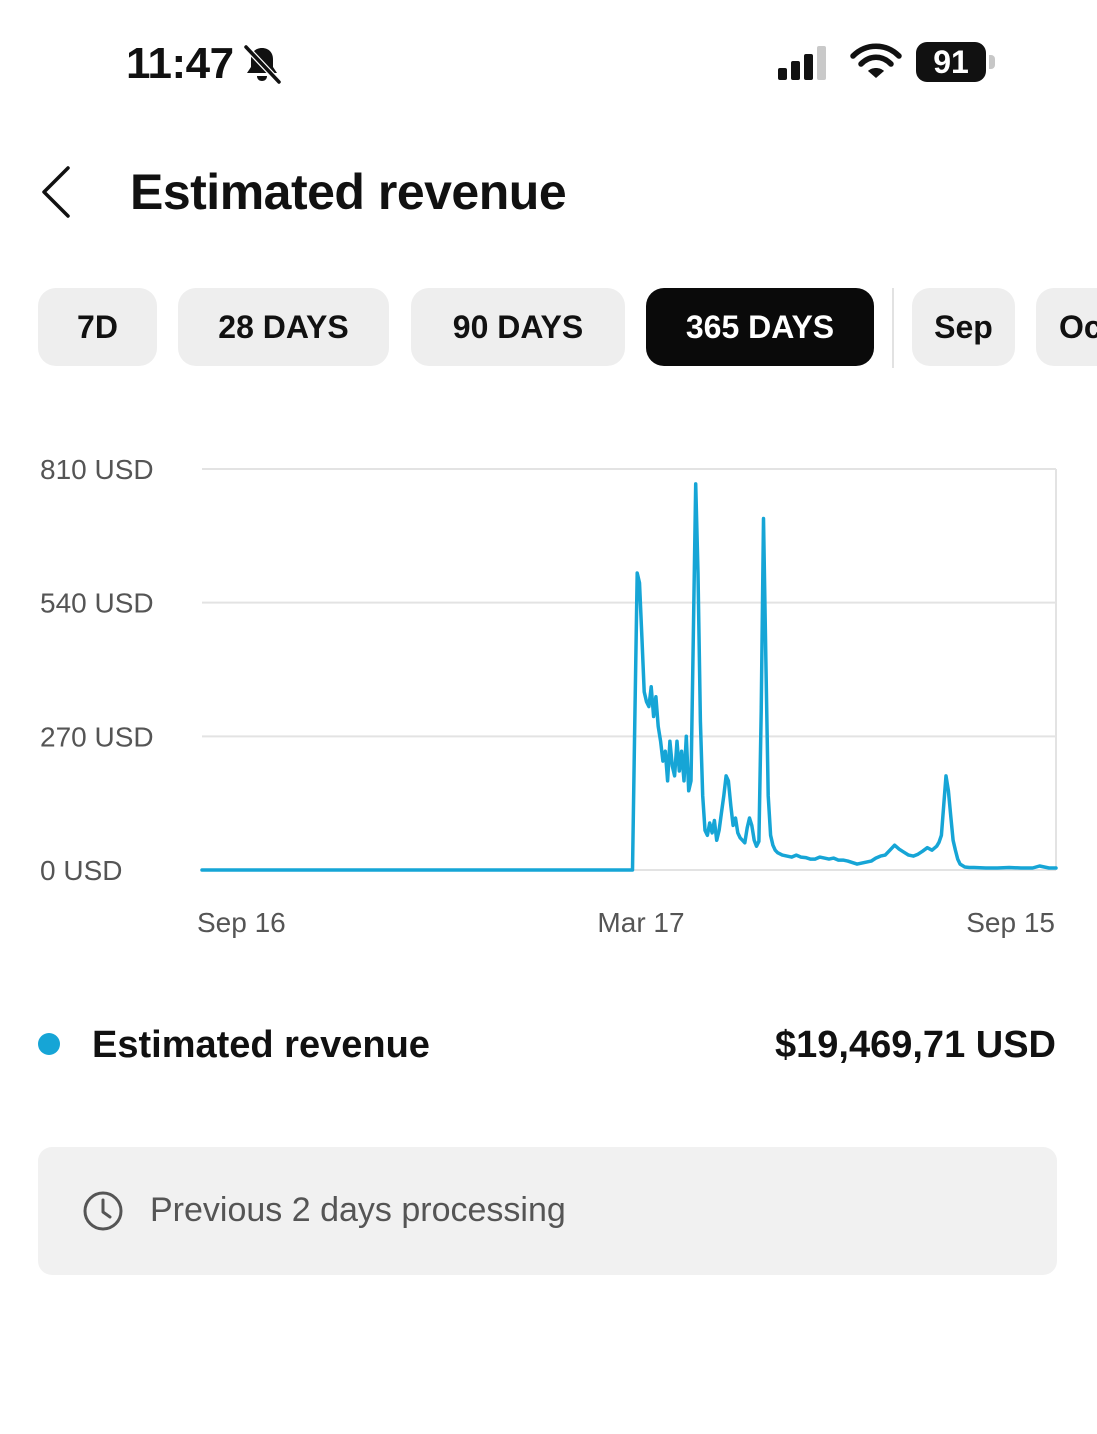 The height and width of the screenshot is (1434, 1097). Describe the element at coordinates (283, 327) in the screenshot. I see `range-pill-28-days: 28 DAYS` at that location.